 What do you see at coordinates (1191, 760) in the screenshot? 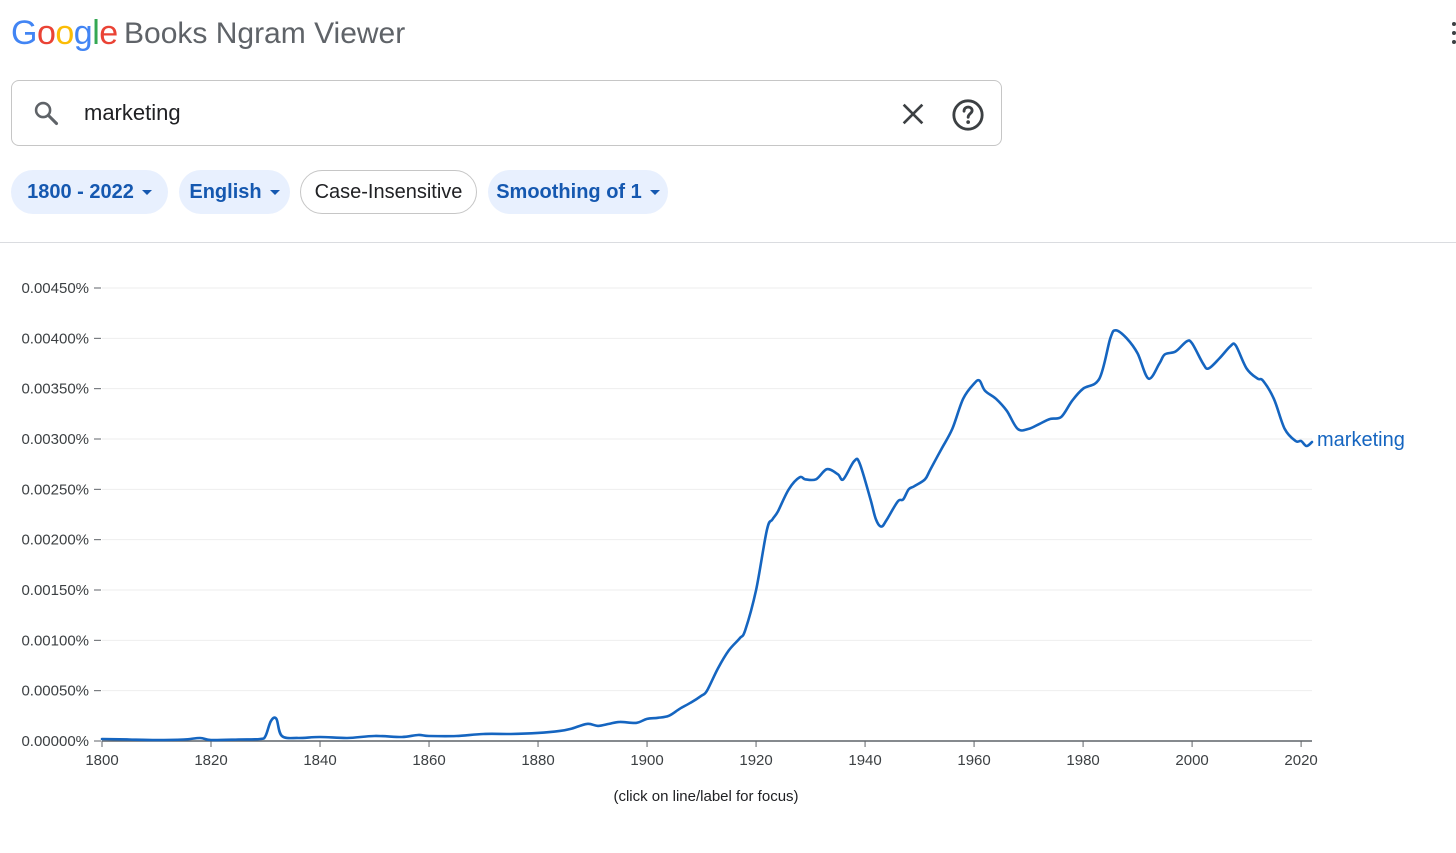
I see `x-tick-label: 2000` at bounding box center [1191, 760].